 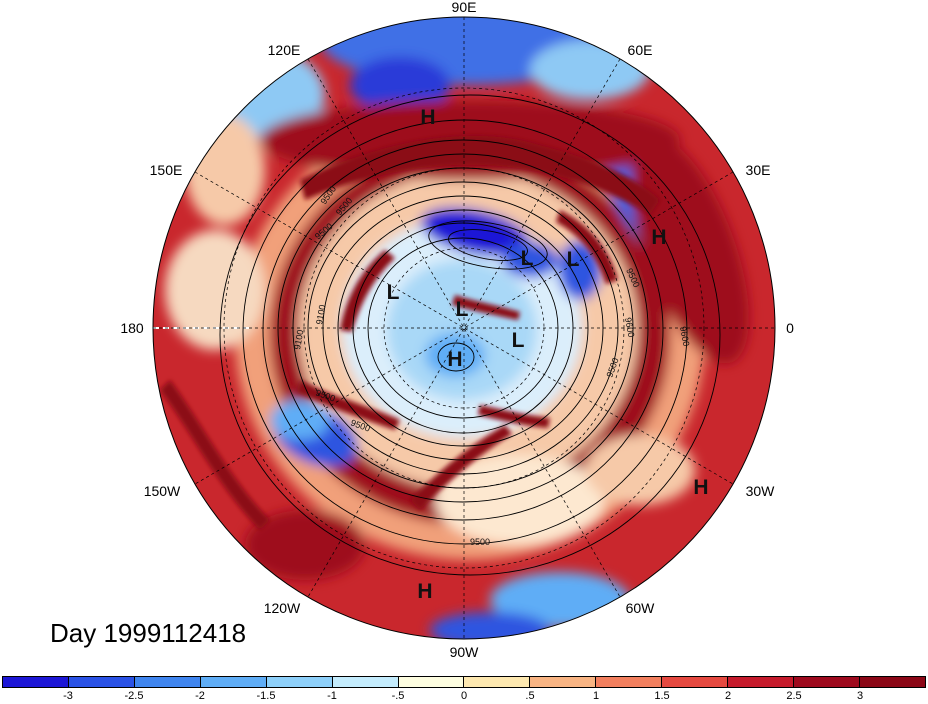 I want to click on colorbar-tick-label: -3, so click(x=68, y=696).